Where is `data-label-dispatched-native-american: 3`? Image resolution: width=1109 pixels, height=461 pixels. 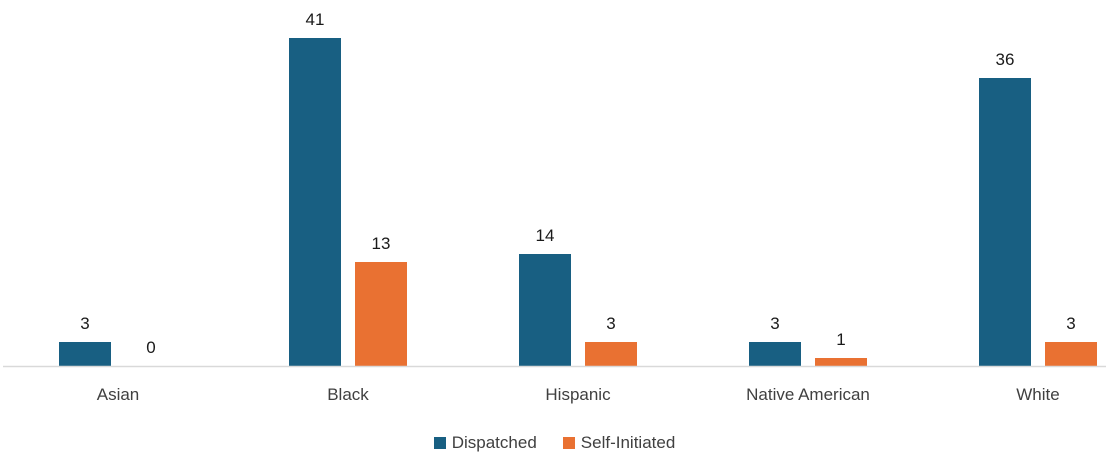
data-label-dispatched-native-american: 3 is located at coordinates (774, 323).